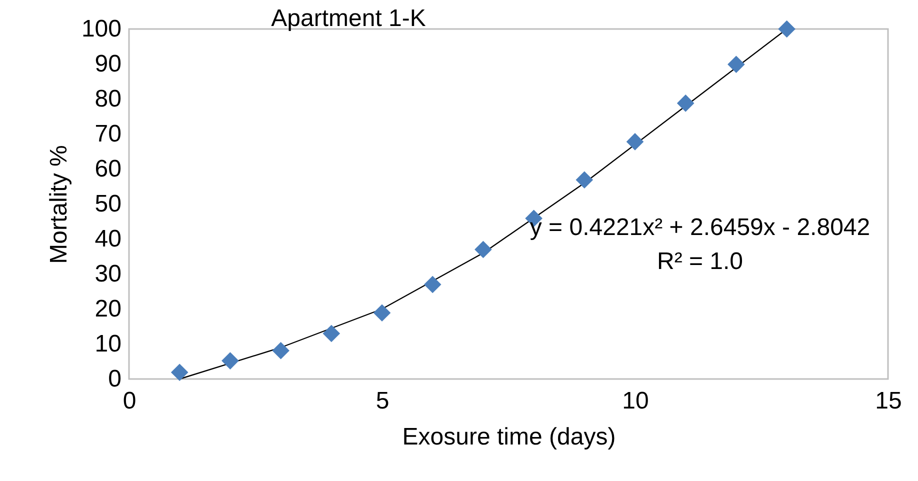  What do you see at coordinates (108, 134) in the screenshot?
I see `y-tick-label: 70` at bounding box center [108, 134].